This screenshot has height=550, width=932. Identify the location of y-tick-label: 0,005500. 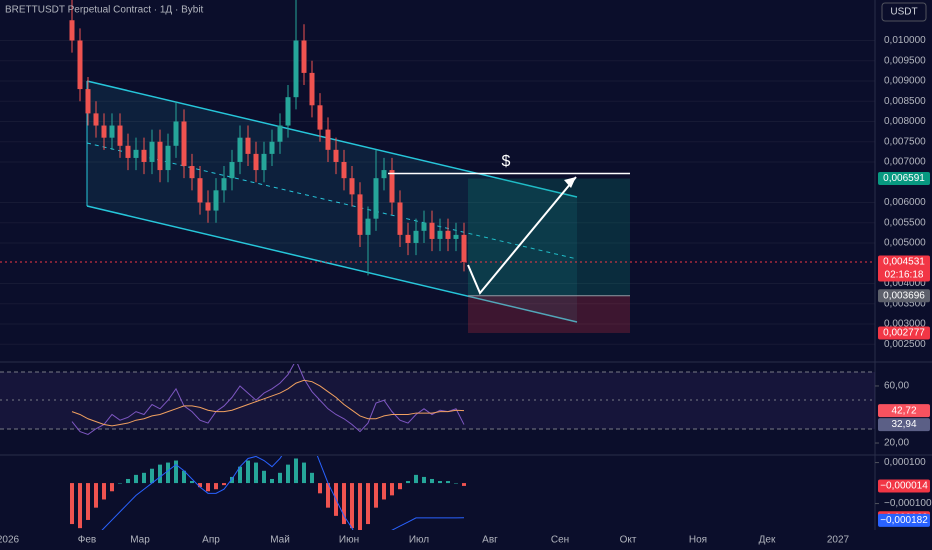
(905, 222).